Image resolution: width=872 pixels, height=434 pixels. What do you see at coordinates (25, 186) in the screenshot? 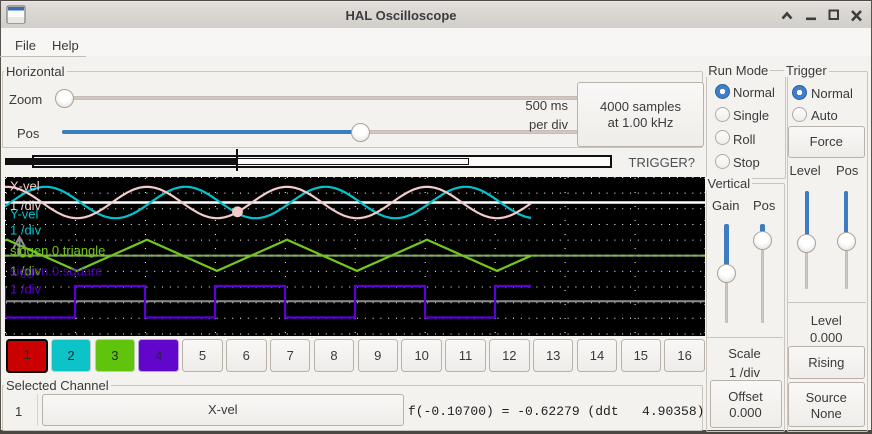
I see `svg-text: X-vel` at bounding box center [25, 186].